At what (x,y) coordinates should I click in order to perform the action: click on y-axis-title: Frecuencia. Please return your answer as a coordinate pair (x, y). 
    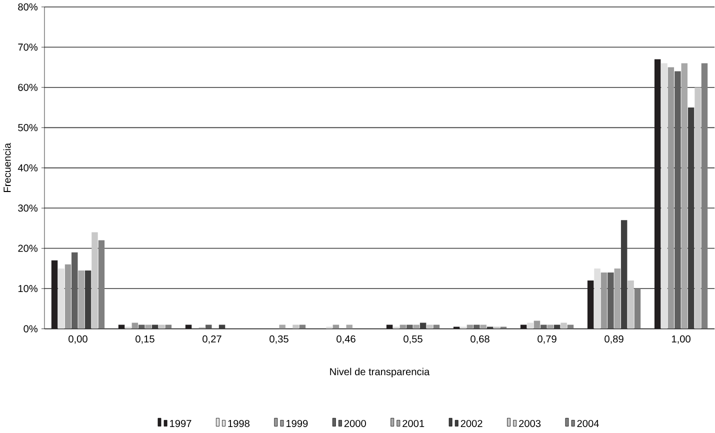
    Looking at the image, I should click on (7, 167).